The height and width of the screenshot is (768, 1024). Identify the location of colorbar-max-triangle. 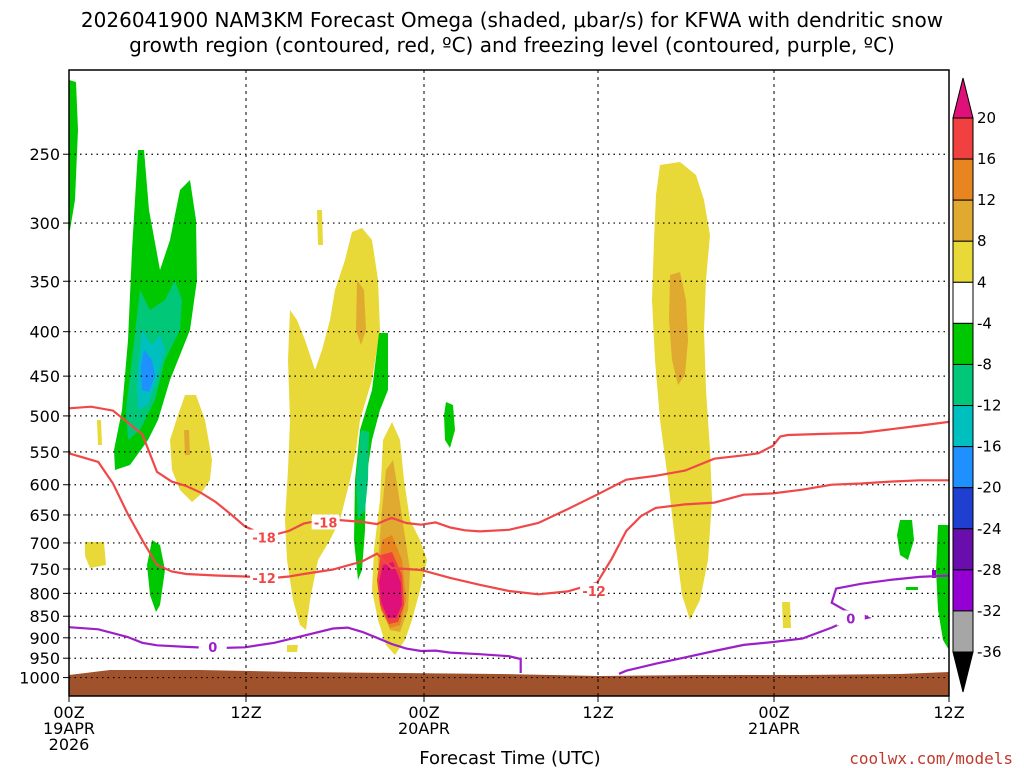
(963, 98).